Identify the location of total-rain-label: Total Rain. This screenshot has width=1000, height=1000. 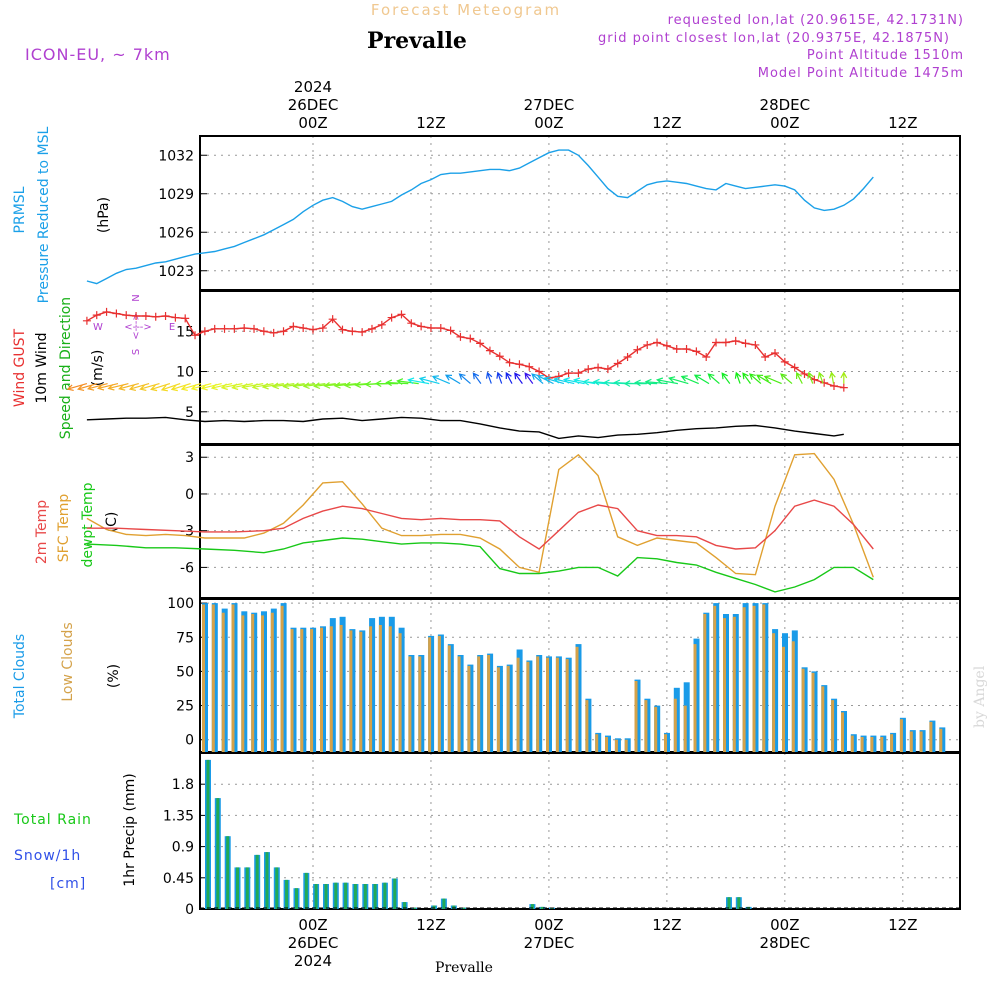
(52, 820).